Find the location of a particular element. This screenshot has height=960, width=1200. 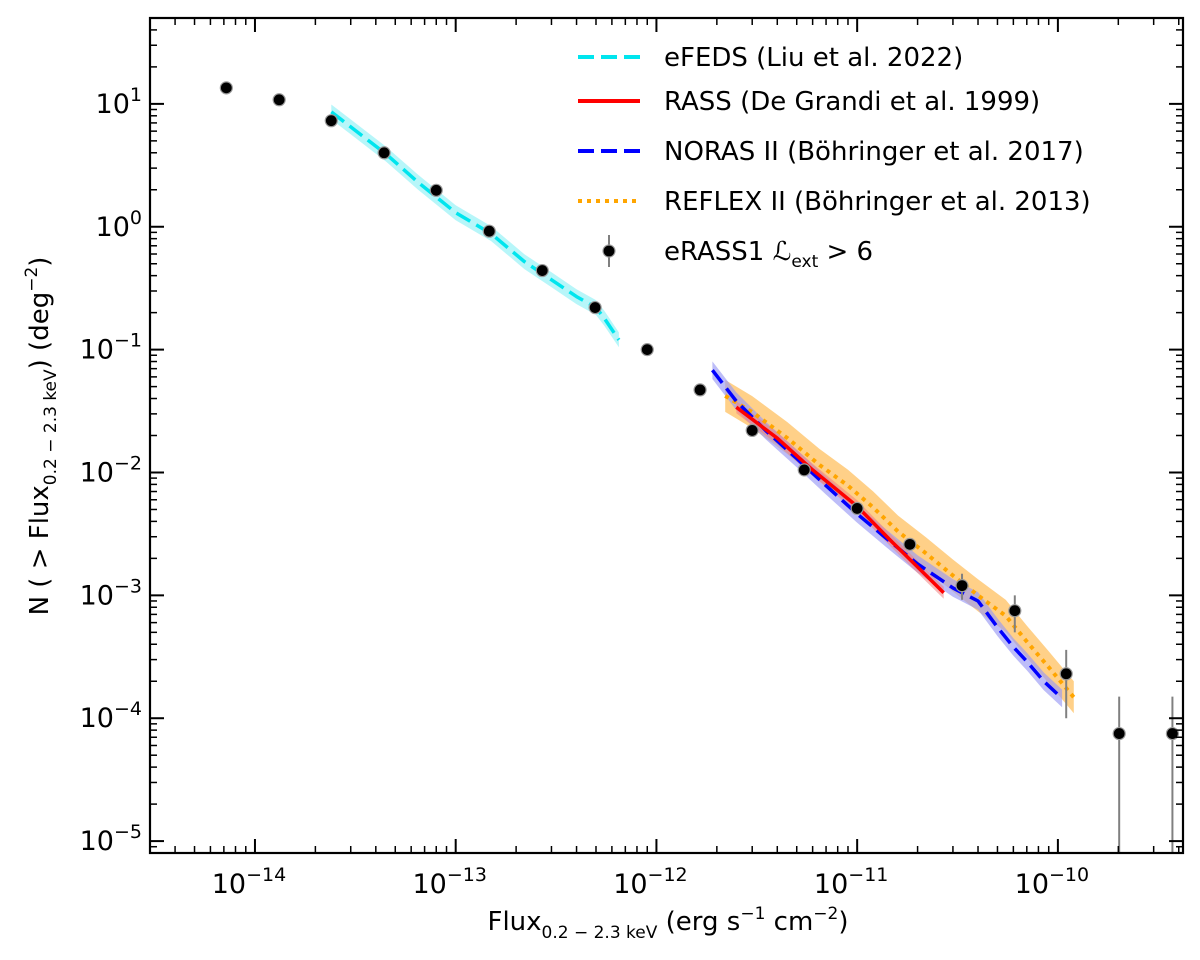

y-tick-label: 10⁻¹ is located at coordinates (111, 348).